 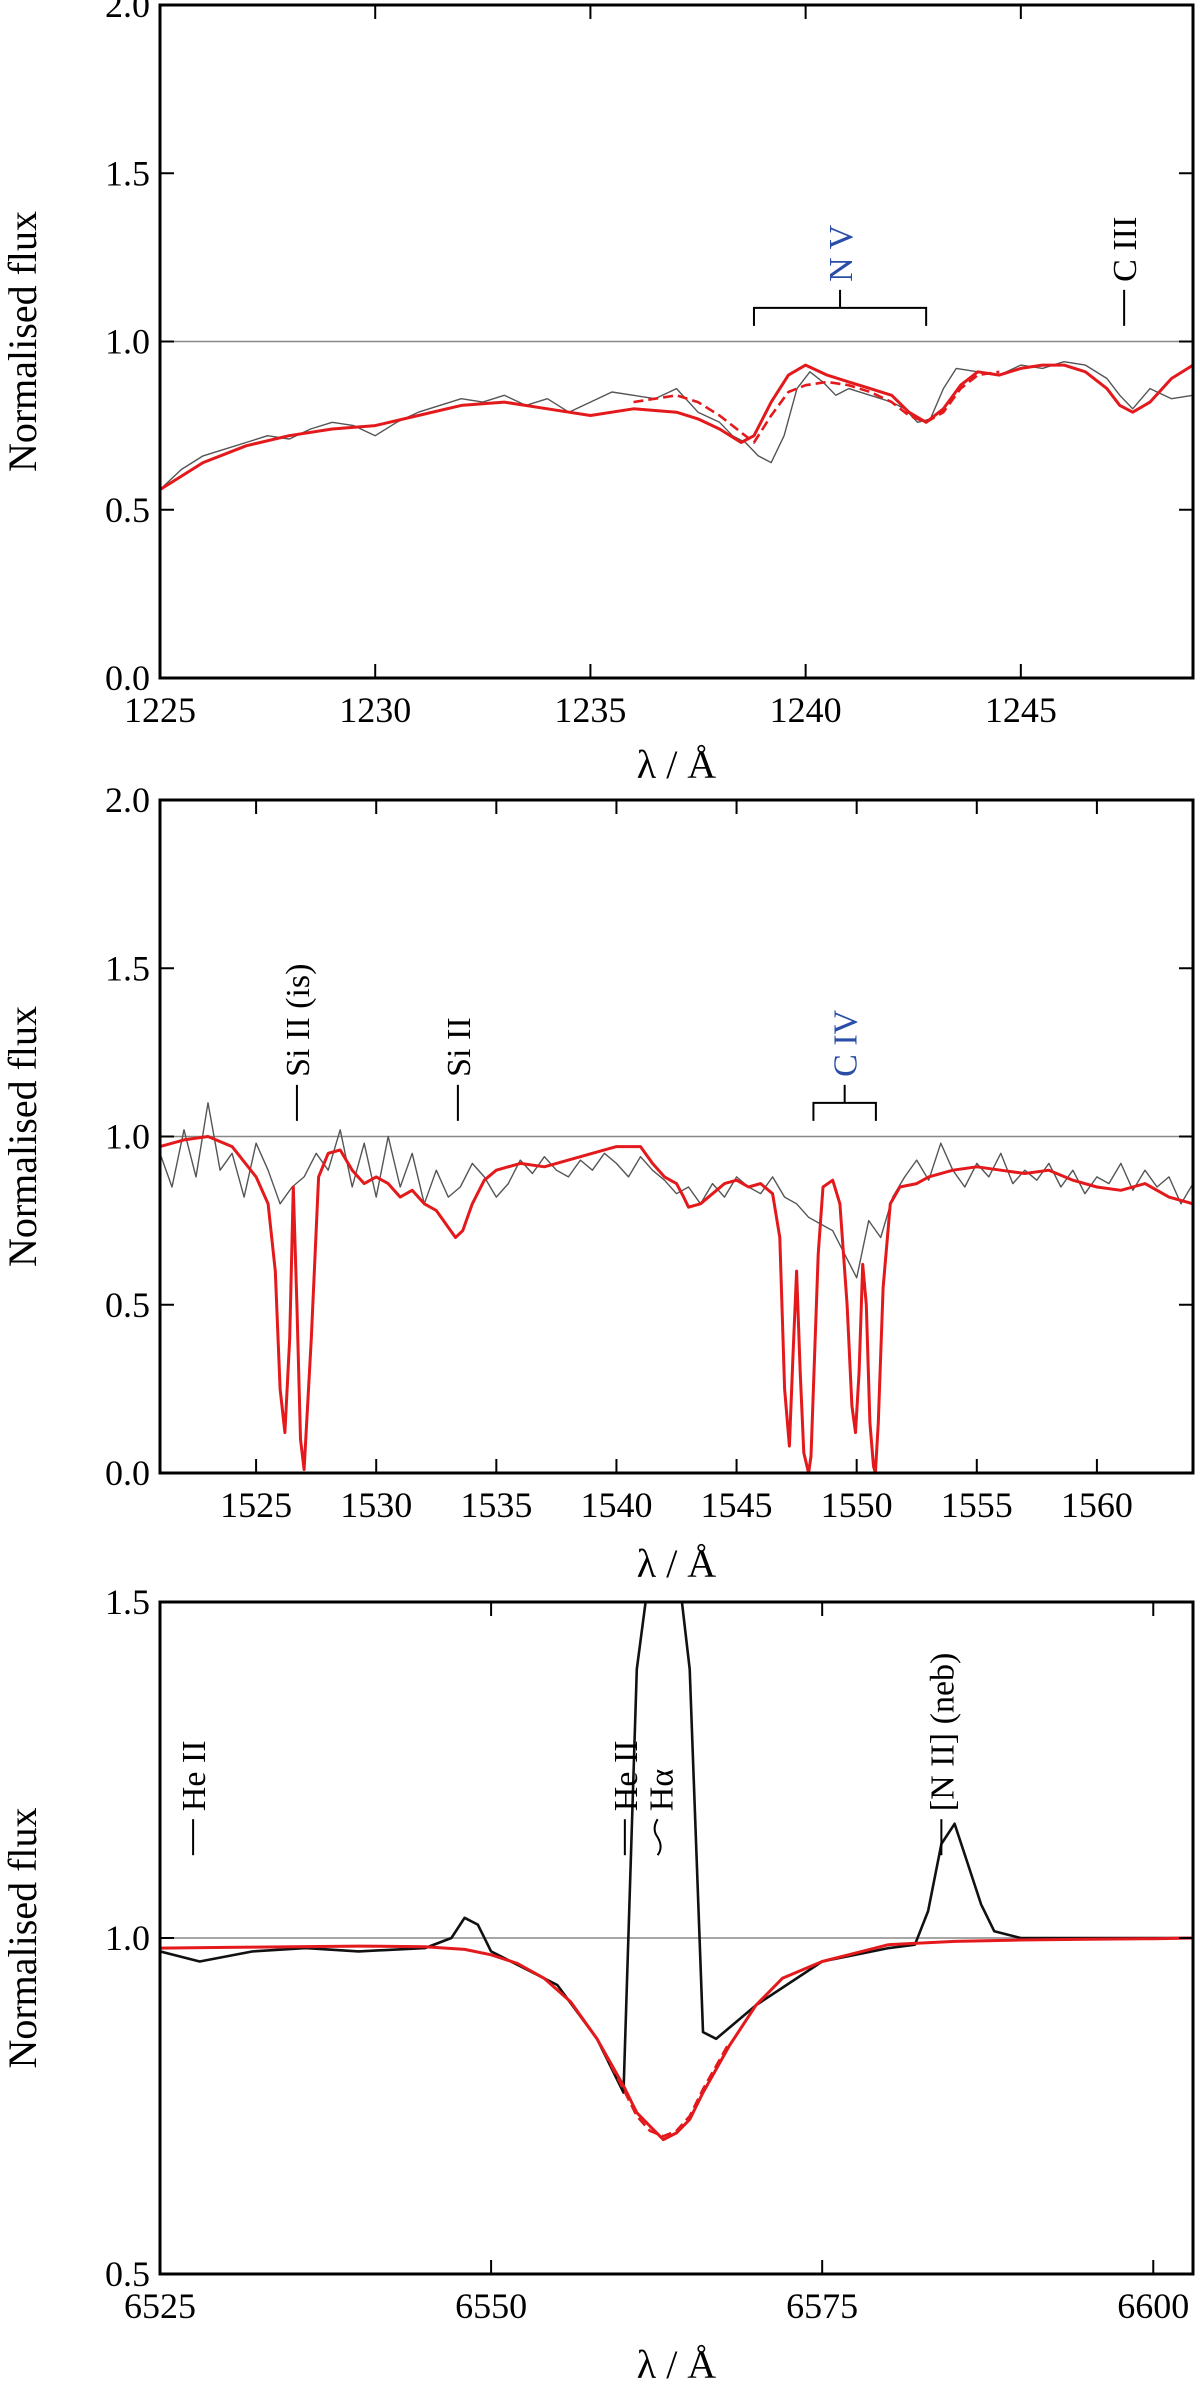 What do you see at coordinates (160, 710) in the screenshot?
I see `x-tick-label: 1225` at bounding box center [160, 710].